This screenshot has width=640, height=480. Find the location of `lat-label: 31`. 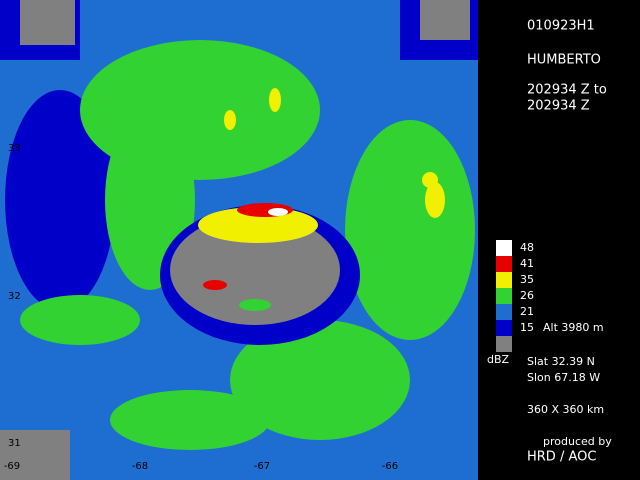

lat-label: 31 is located at coordinates (14, 443).